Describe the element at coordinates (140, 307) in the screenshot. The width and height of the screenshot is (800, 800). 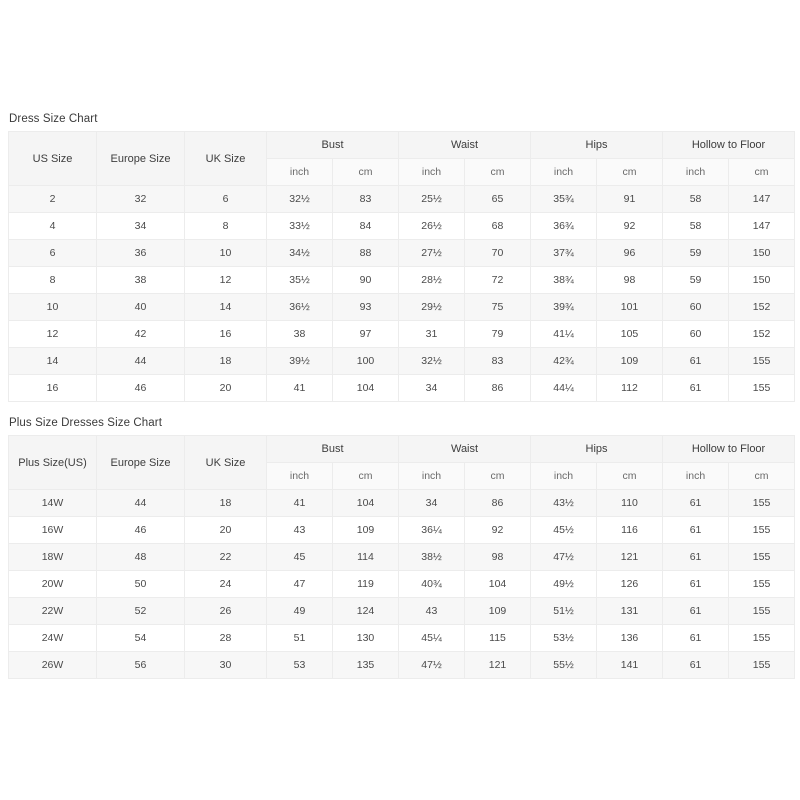
I see `cell-europe-size: 40` at that location.